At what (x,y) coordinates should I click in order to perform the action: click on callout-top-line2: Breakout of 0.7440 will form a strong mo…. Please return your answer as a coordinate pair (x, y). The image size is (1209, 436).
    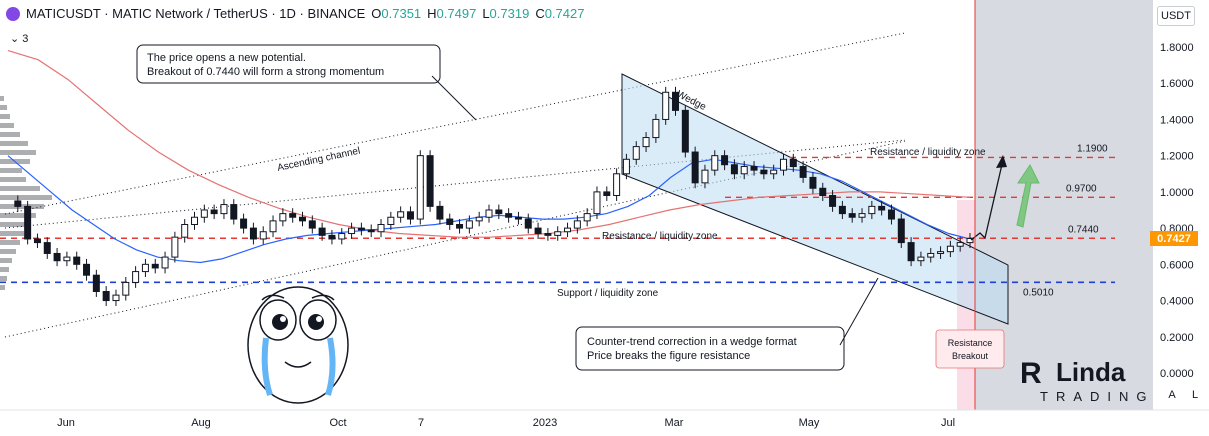
    Looking at the image, I should click on (265, 72).